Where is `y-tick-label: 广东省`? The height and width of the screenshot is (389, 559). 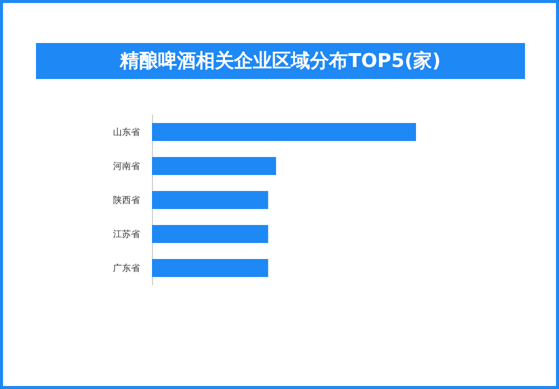
y-tick-label: 广东省 is located at coordinates (126, 268).